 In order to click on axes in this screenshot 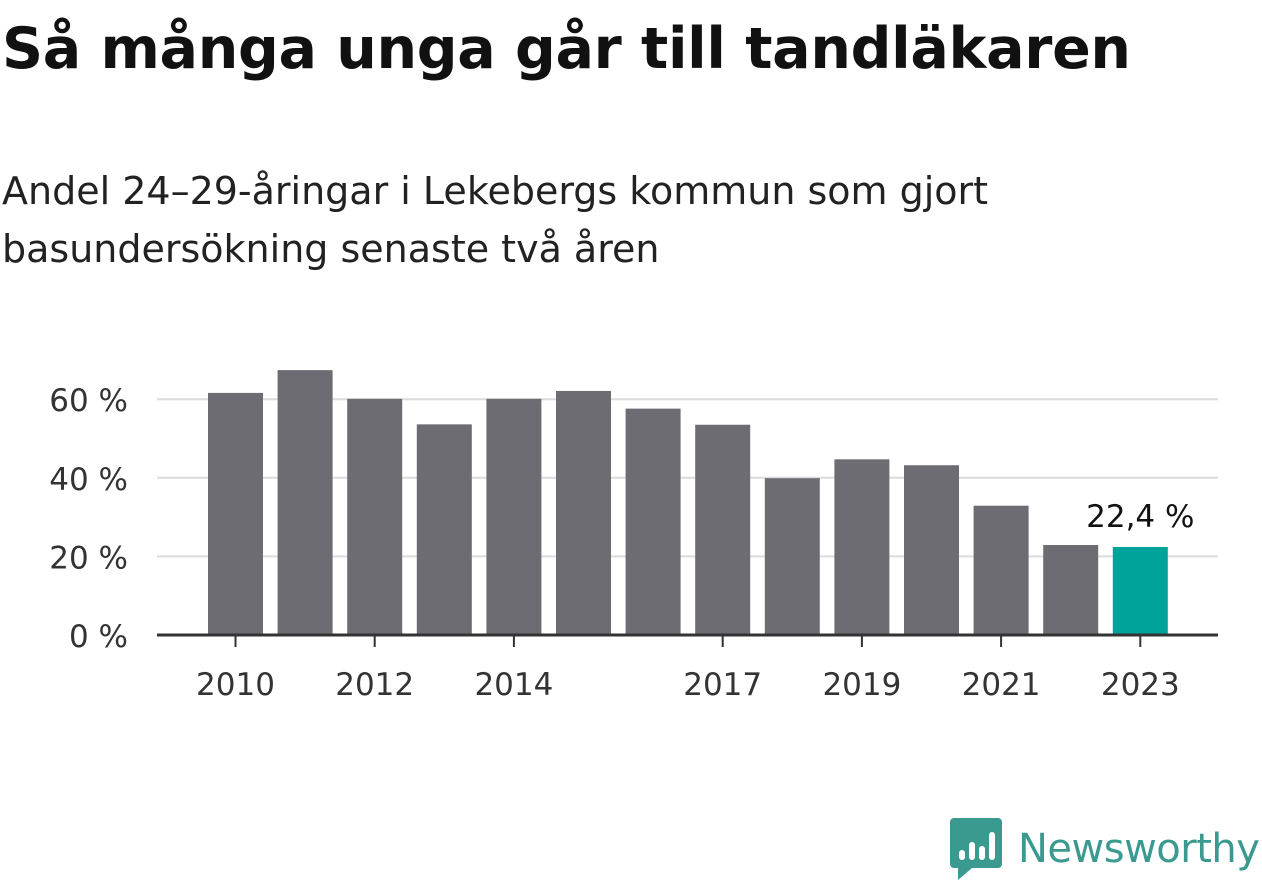, I will do `click(687, 640)`.